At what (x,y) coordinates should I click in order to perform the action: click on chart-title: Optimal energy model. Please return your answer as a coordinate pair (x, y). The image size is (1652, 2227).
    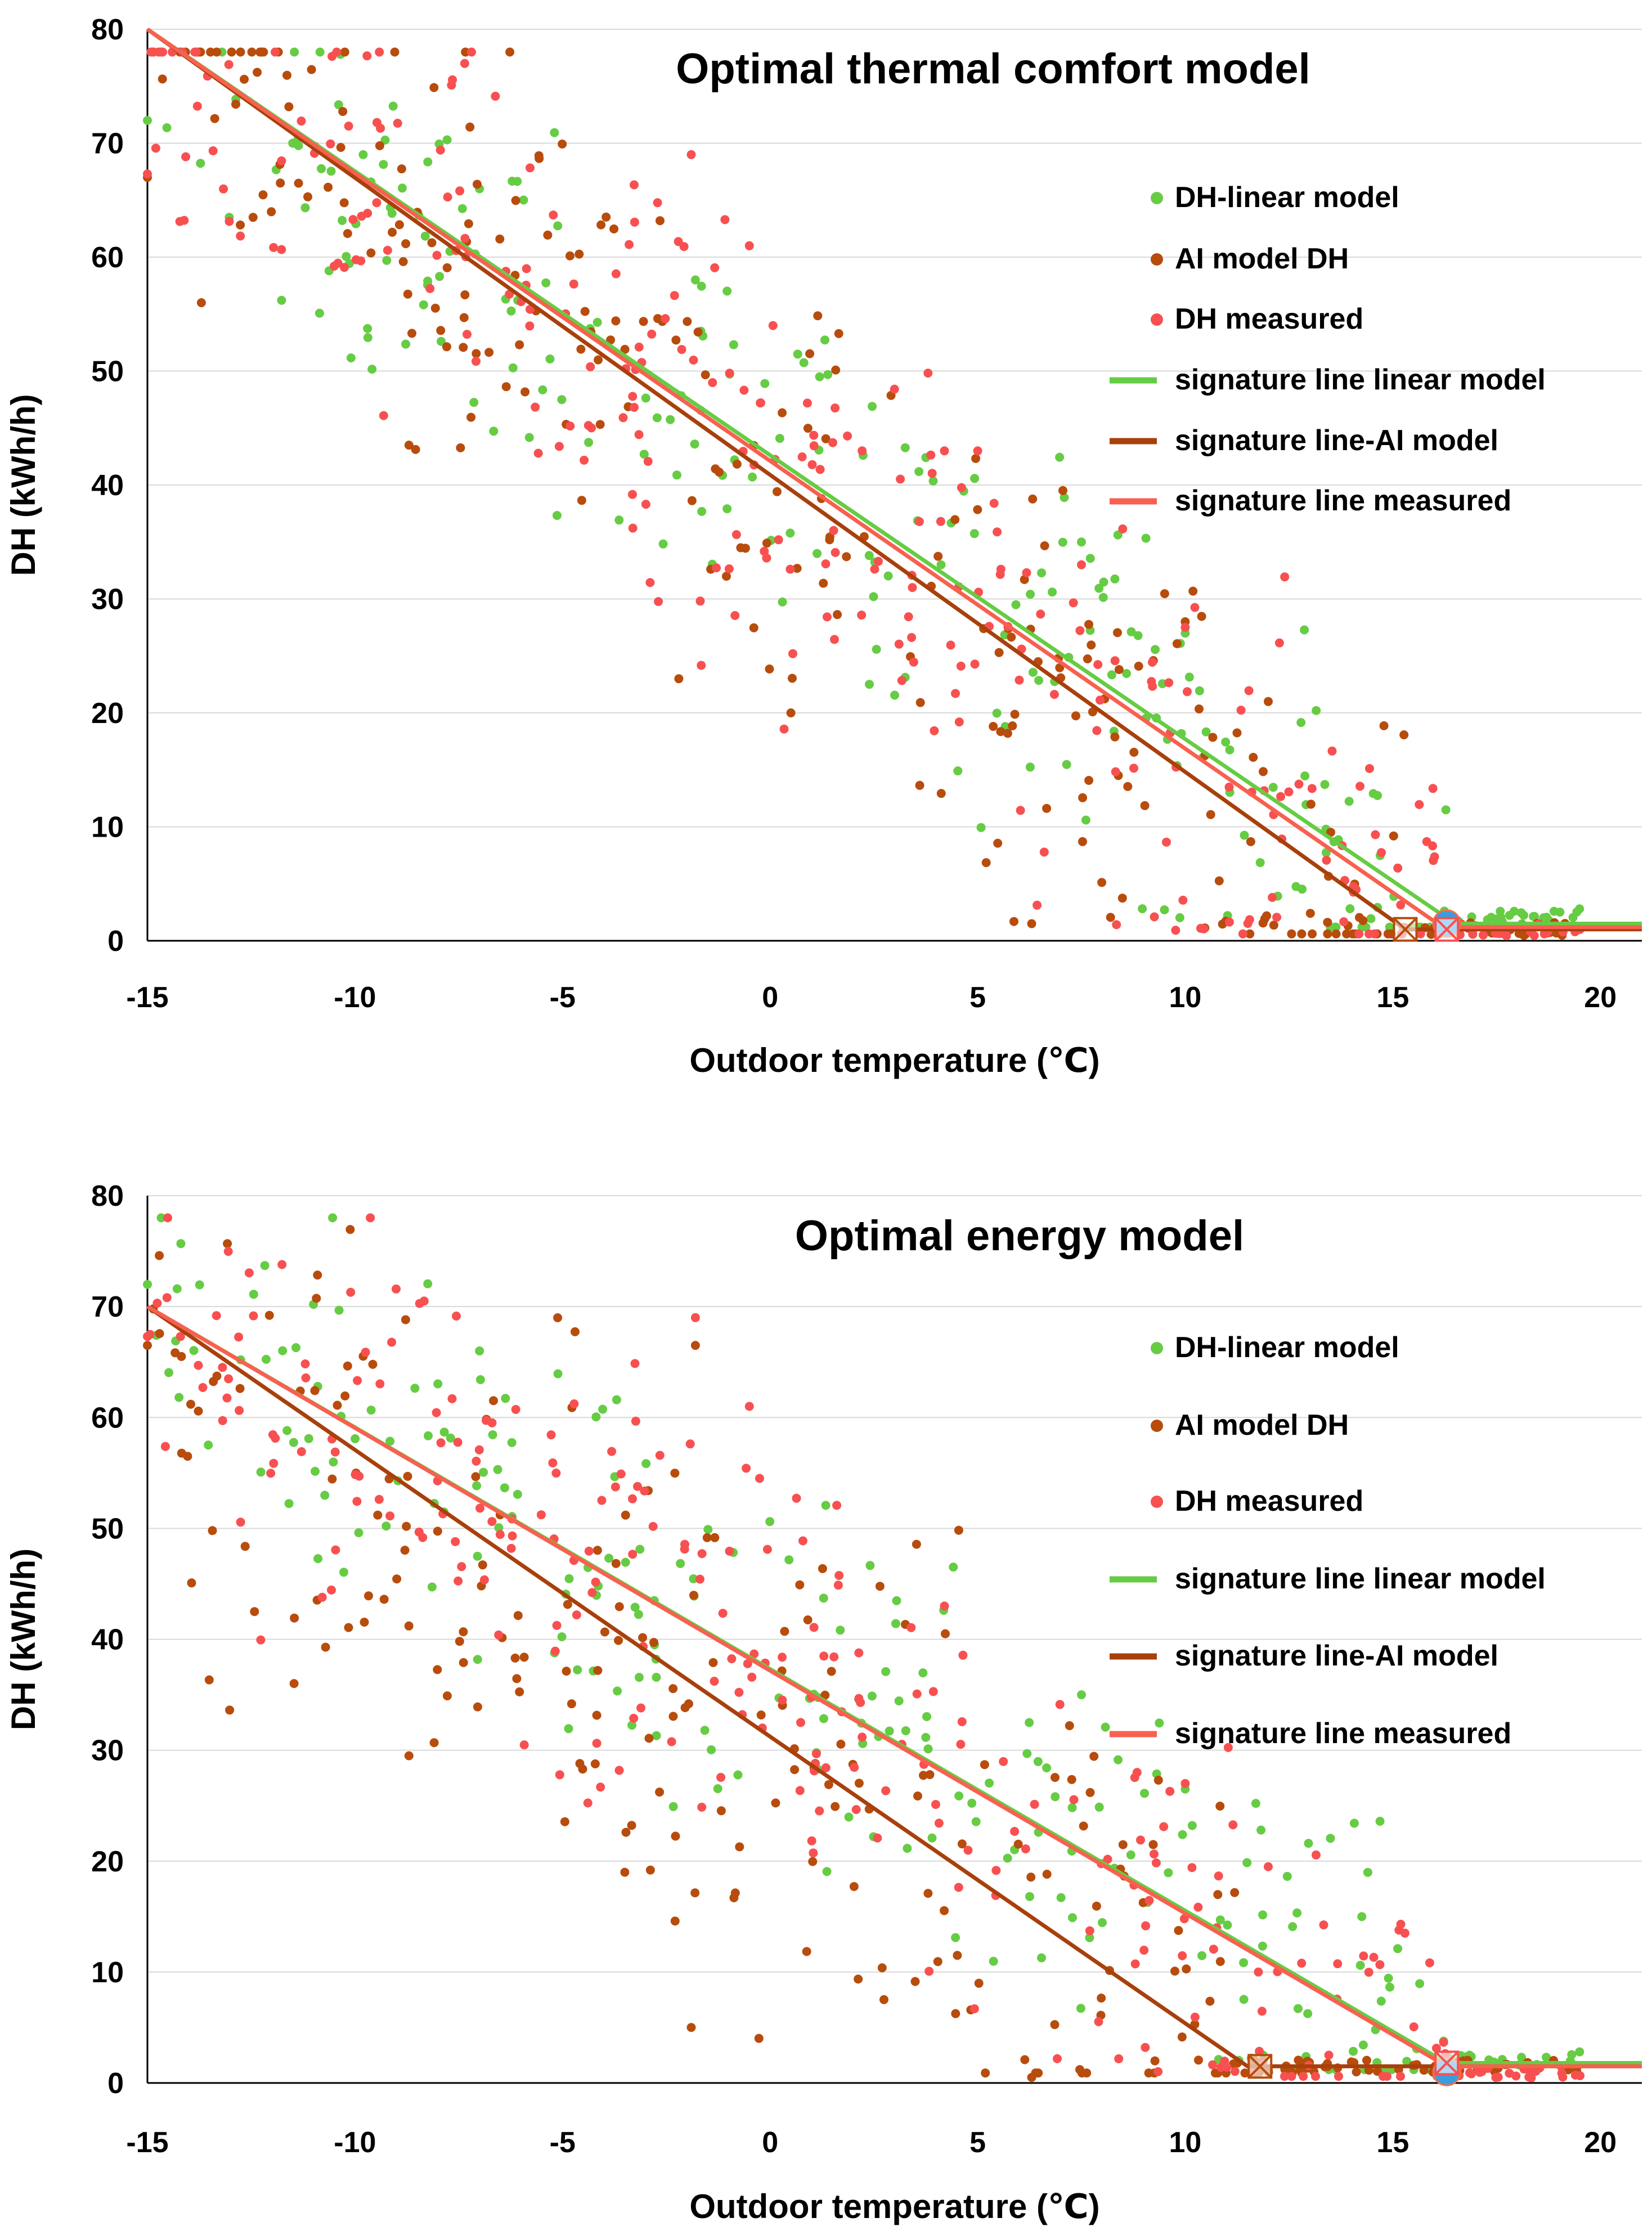
    Looking at the image, I should click on (1019, 1236).